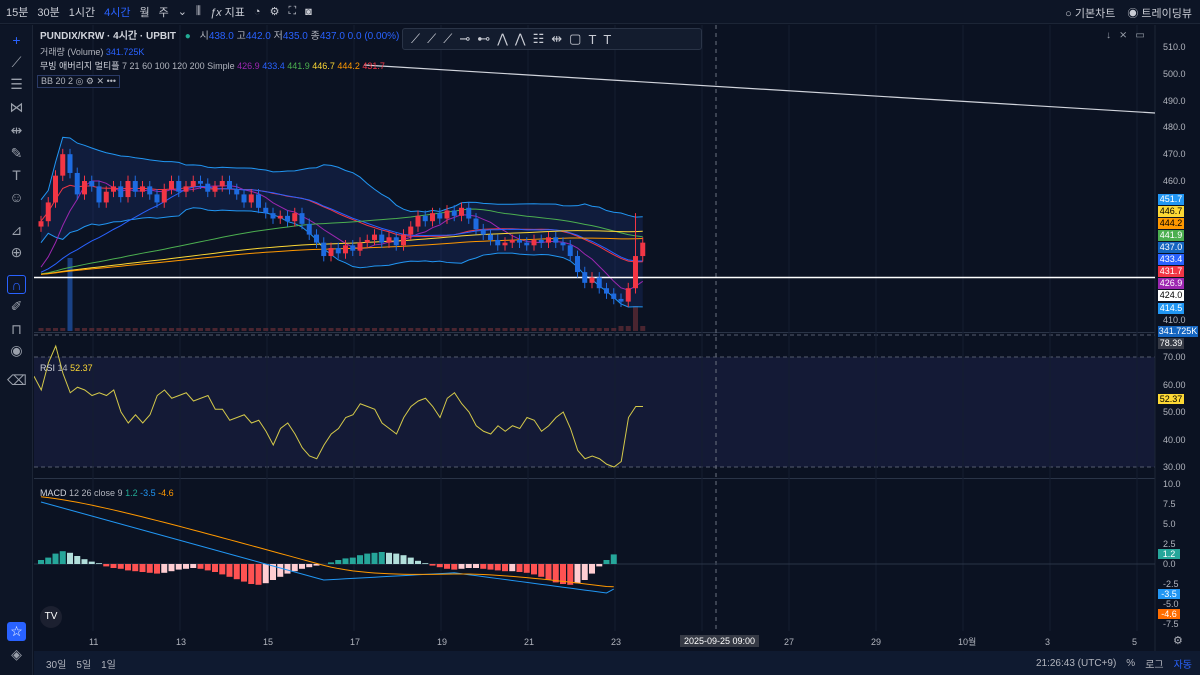 The image size is (1200, 675). What do you see at coordinates (198, 11) in the screenshot?
I see `candle-type-icon: ⫼` at bounding box center [198, 11].